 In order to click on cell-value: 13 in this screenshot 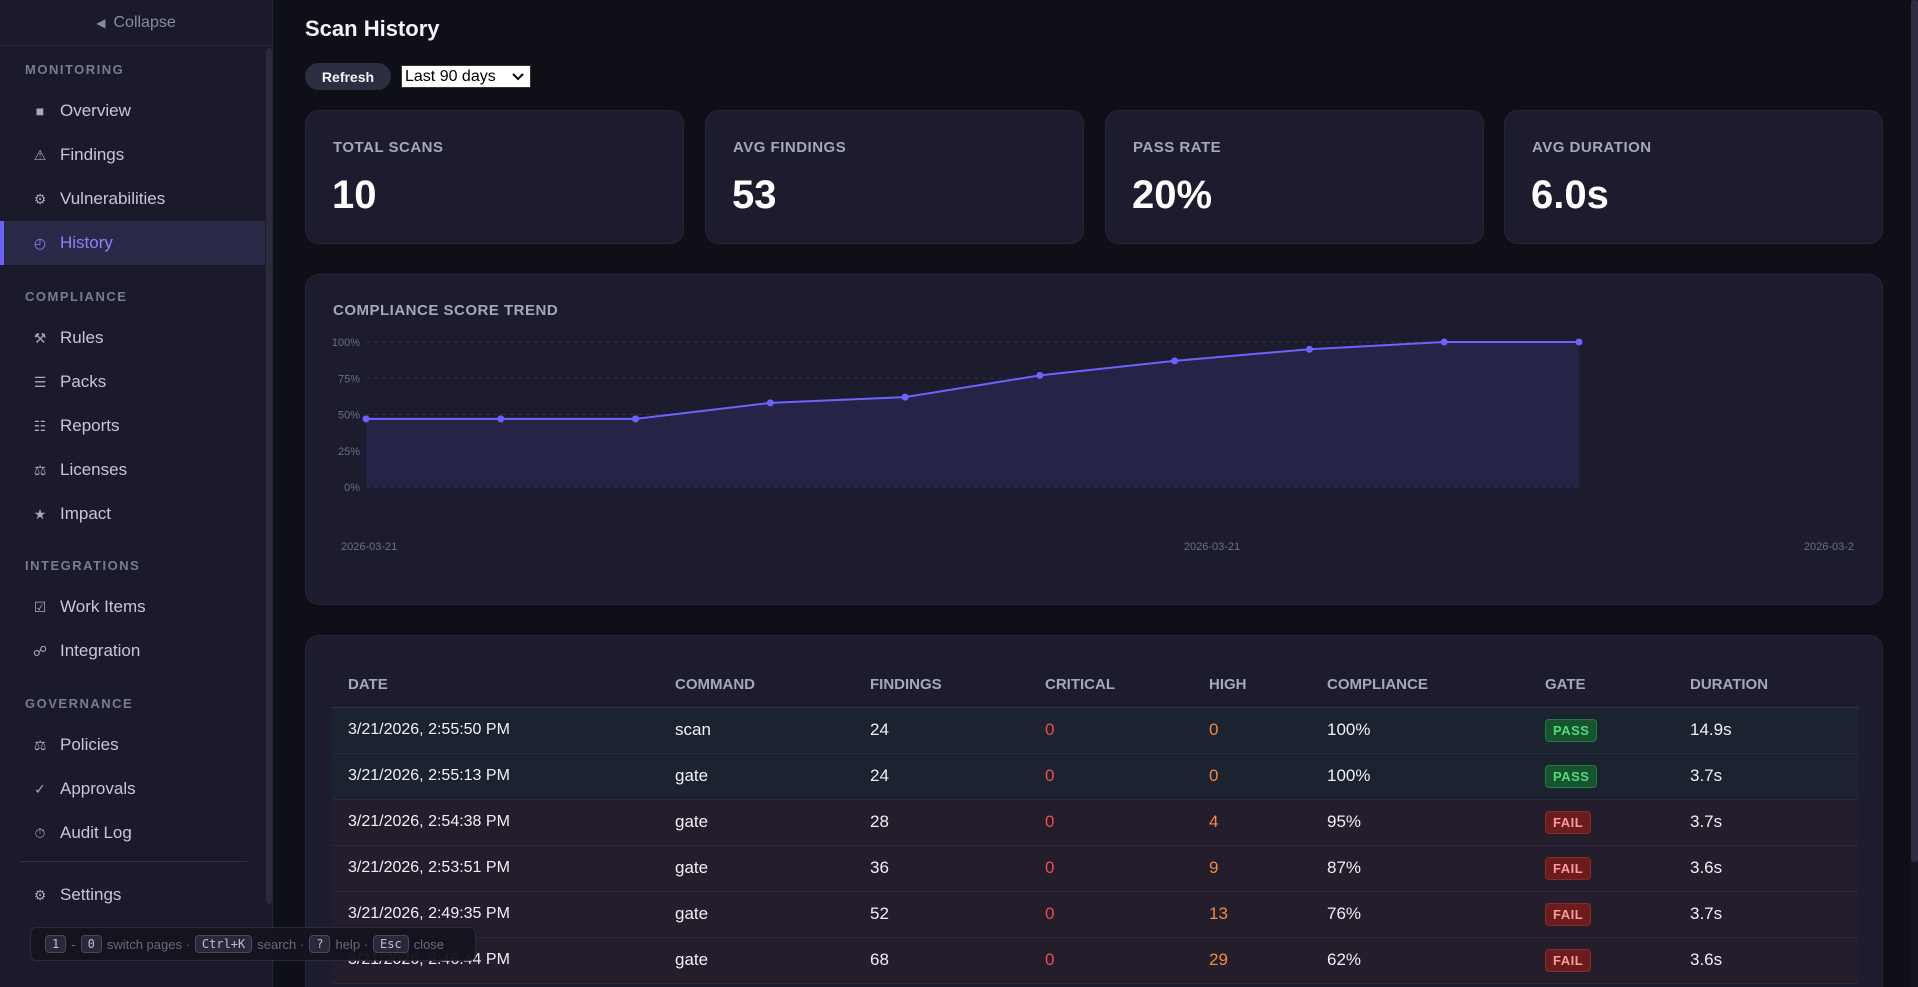, I will do `click(1218, 913)`.